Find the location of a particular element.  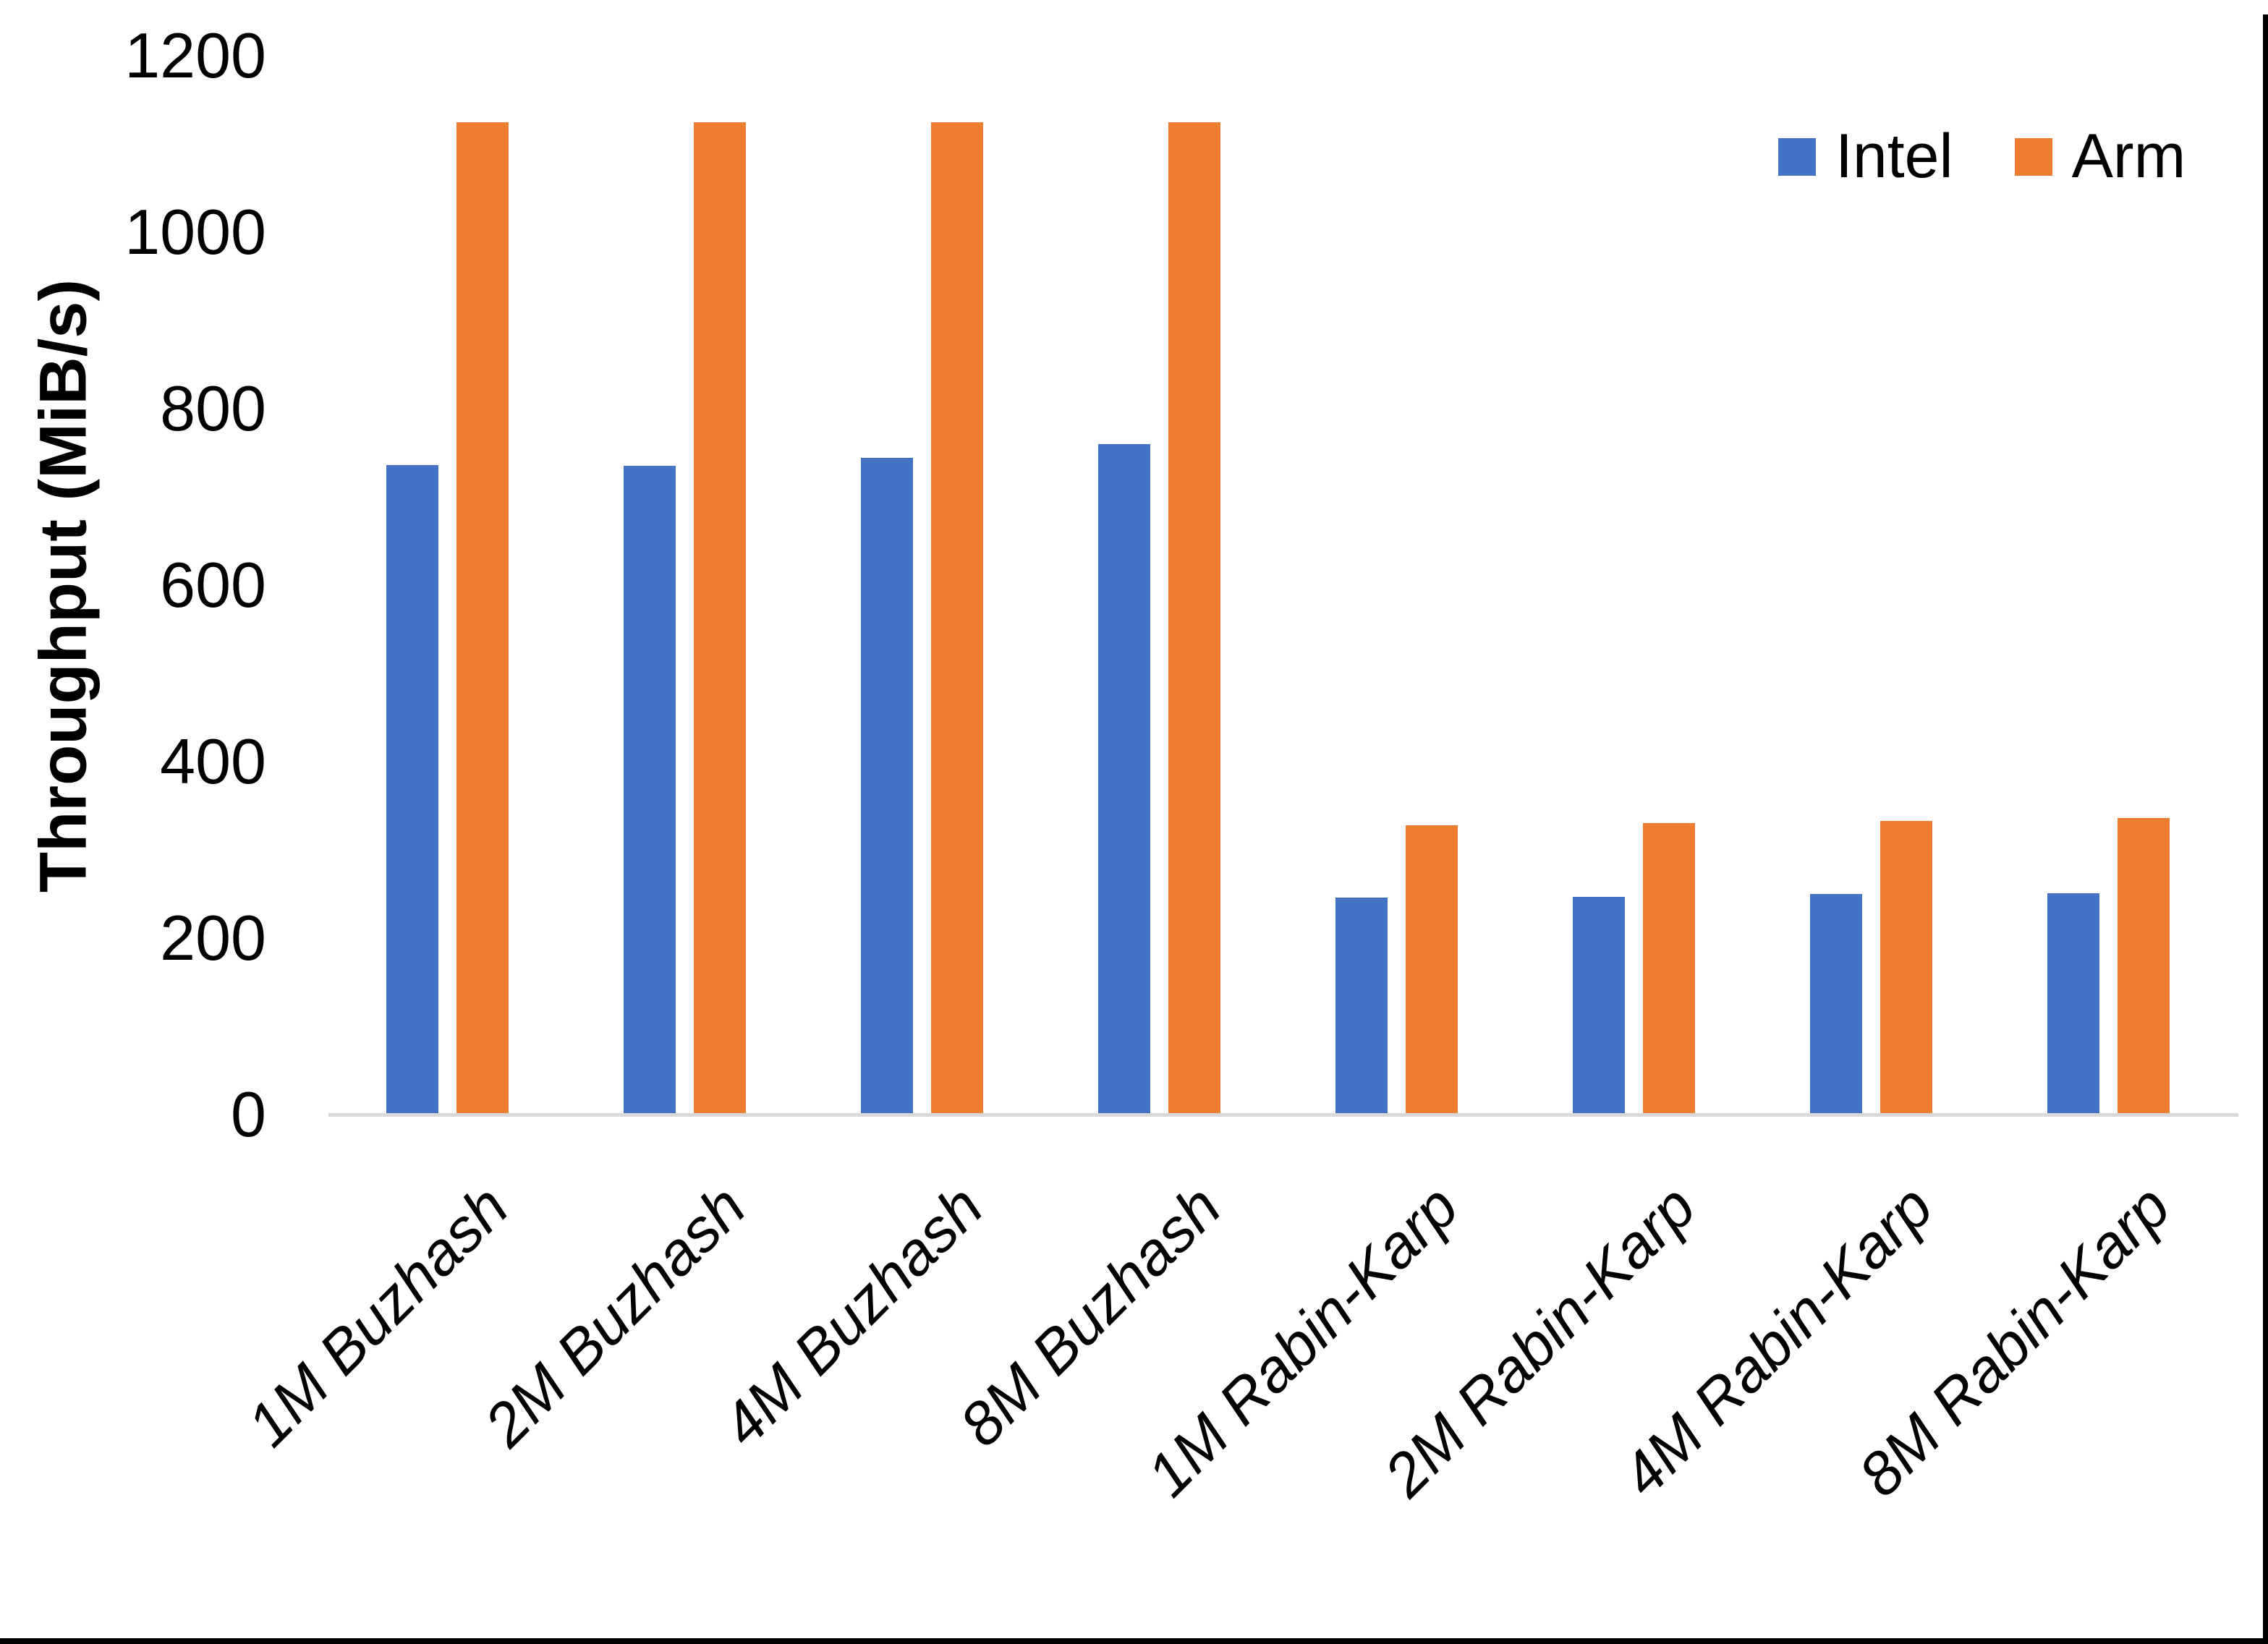

bar-arm-4m-rabin-karp is located at coordinates (1906, 967).